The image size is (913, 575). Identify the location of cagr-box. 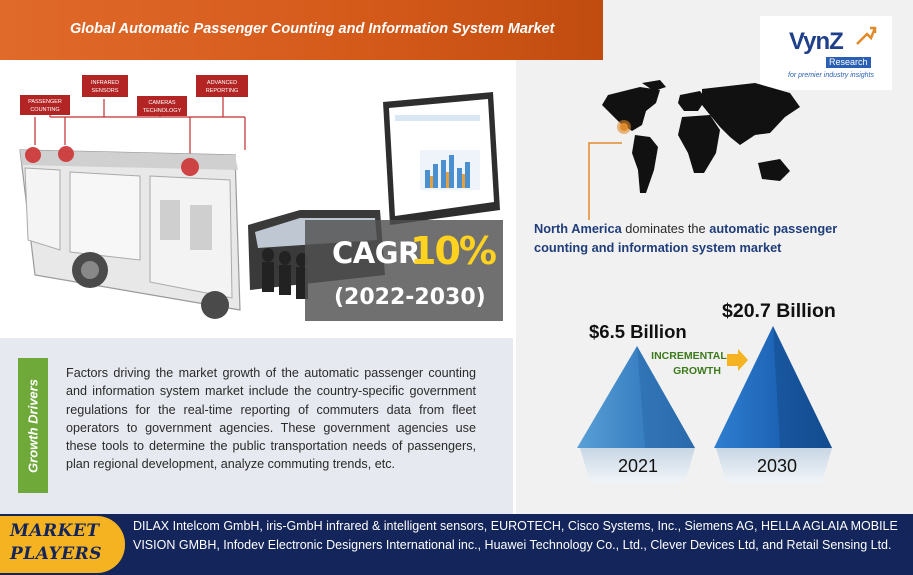
(404, 270).